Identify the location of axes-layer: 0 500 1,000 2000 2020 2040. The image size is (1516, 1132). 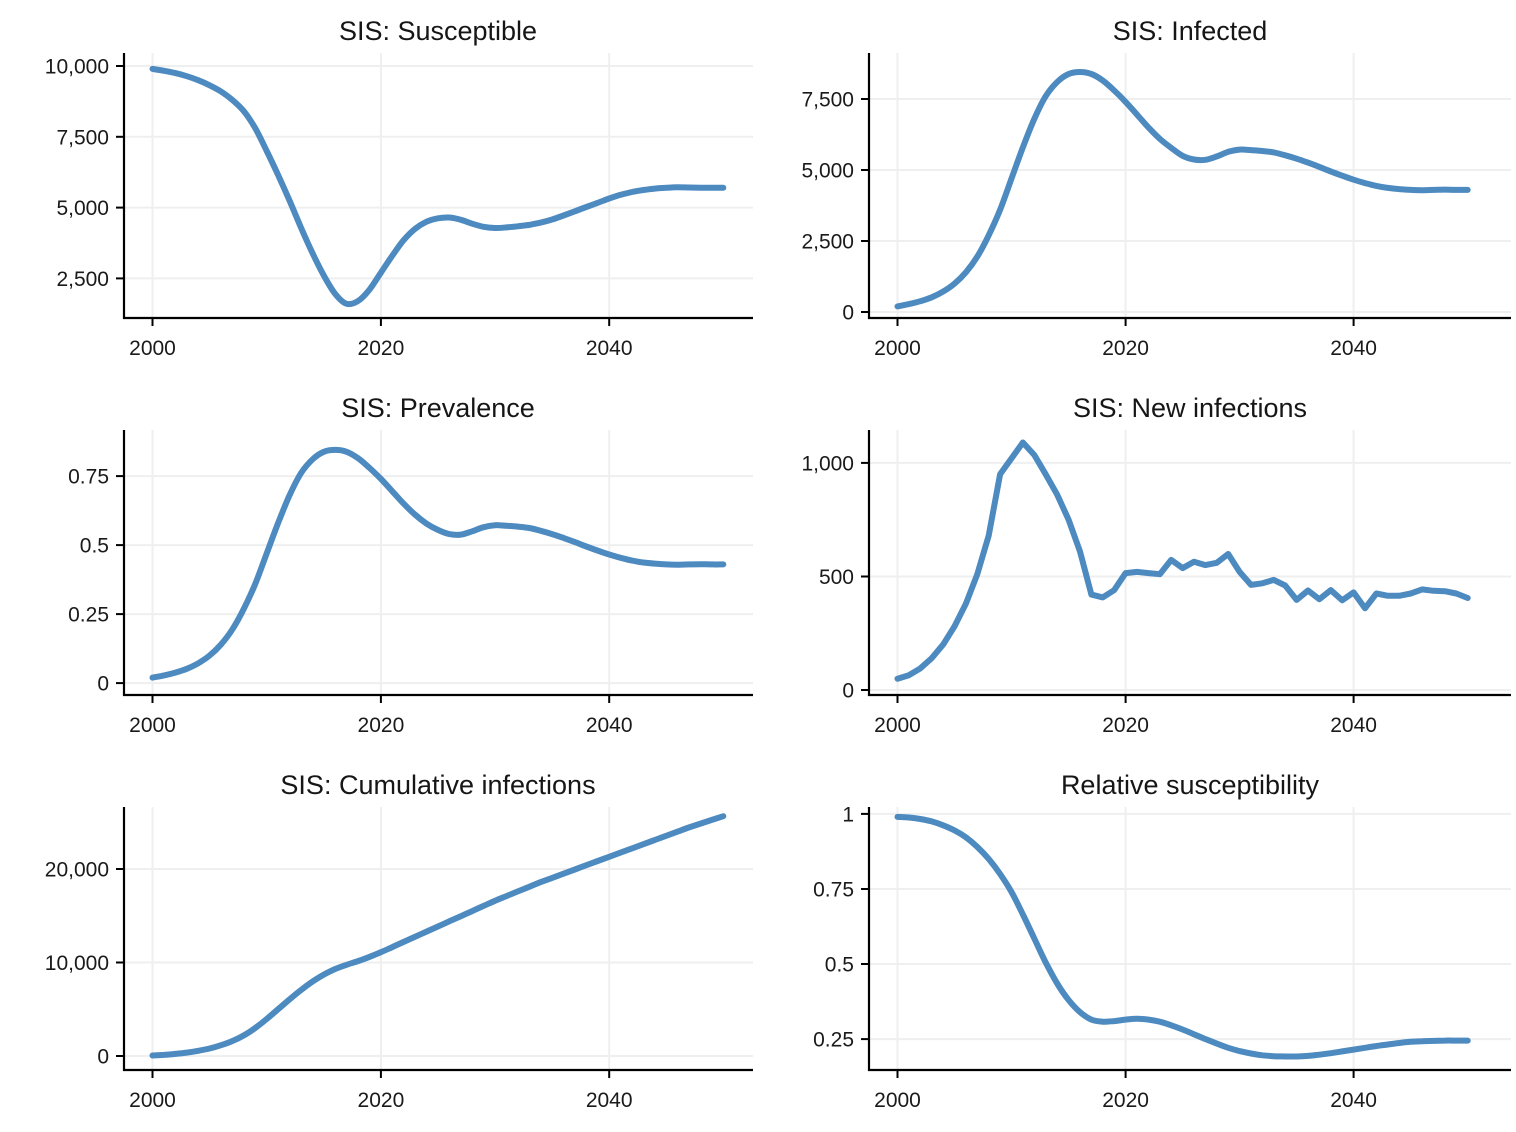
(1156, 583).